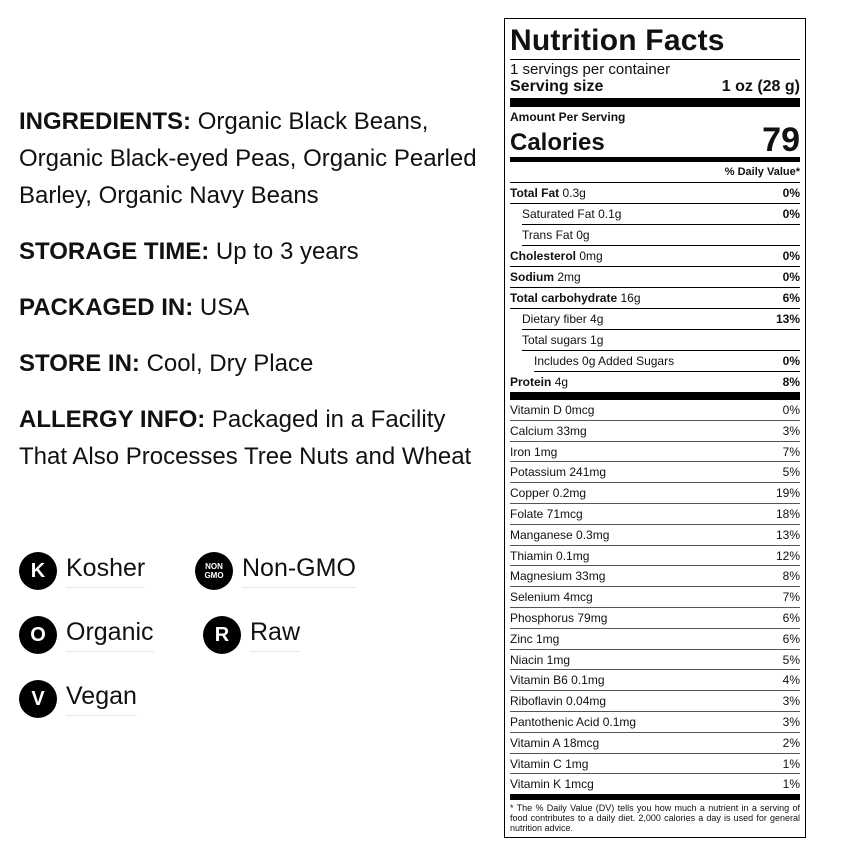 Image resolution: width=850 pixels, height=855 pixels. Describe the element at coordinates (655, 764) in the screenshot. I see `vitamin-row: Vitamin C 1mg 1%` at that location.